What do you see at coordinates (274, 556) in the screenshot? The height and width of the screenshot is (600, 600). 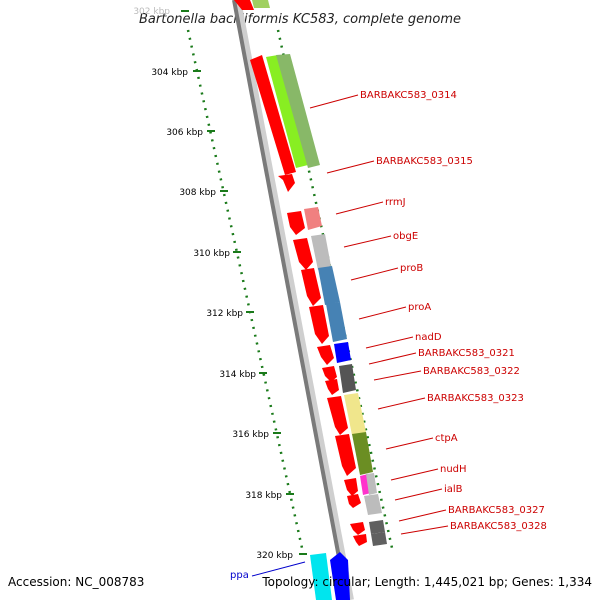 I see `tick-label: 320 kbp` at bounding box center [274, 556].